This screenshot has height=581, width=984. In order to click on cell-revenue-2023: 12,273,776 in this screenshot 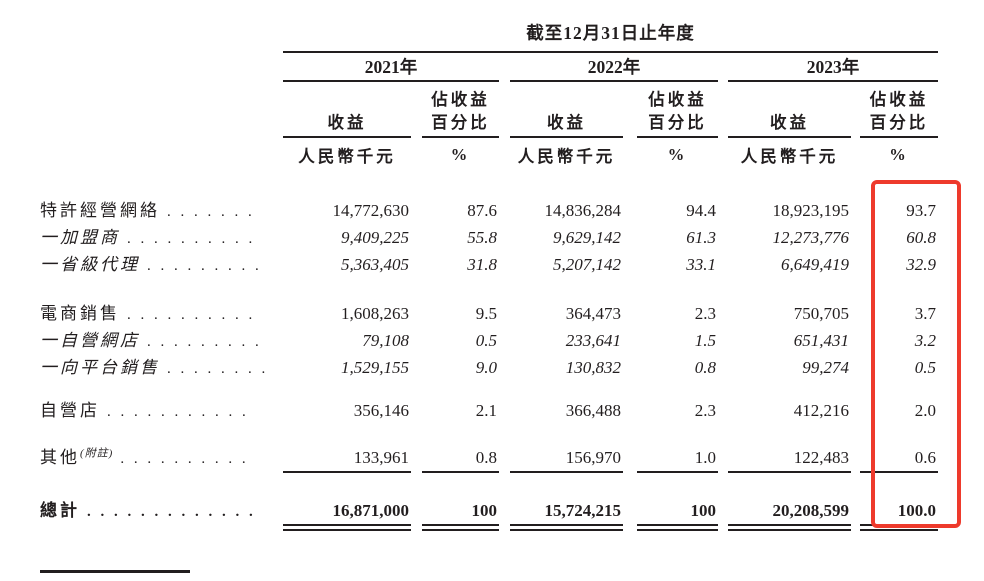, I will do `click(811, 237)`.